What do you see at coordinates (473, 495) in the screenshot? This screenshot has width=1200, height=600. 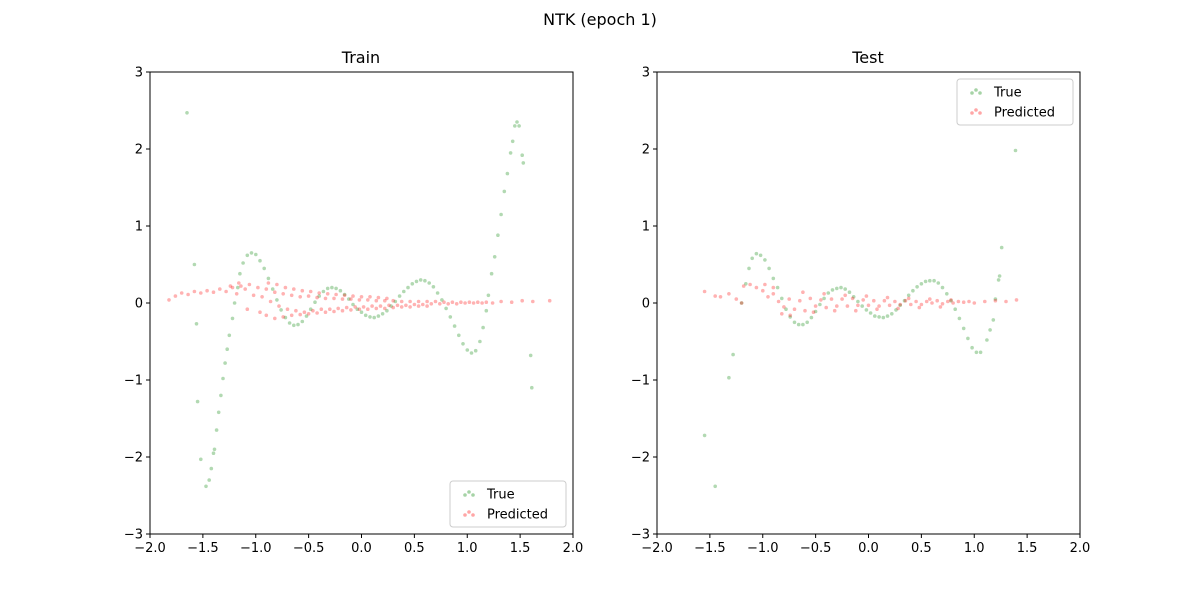 I see `train-legend-marker-true` at bounding box center [473, 495].